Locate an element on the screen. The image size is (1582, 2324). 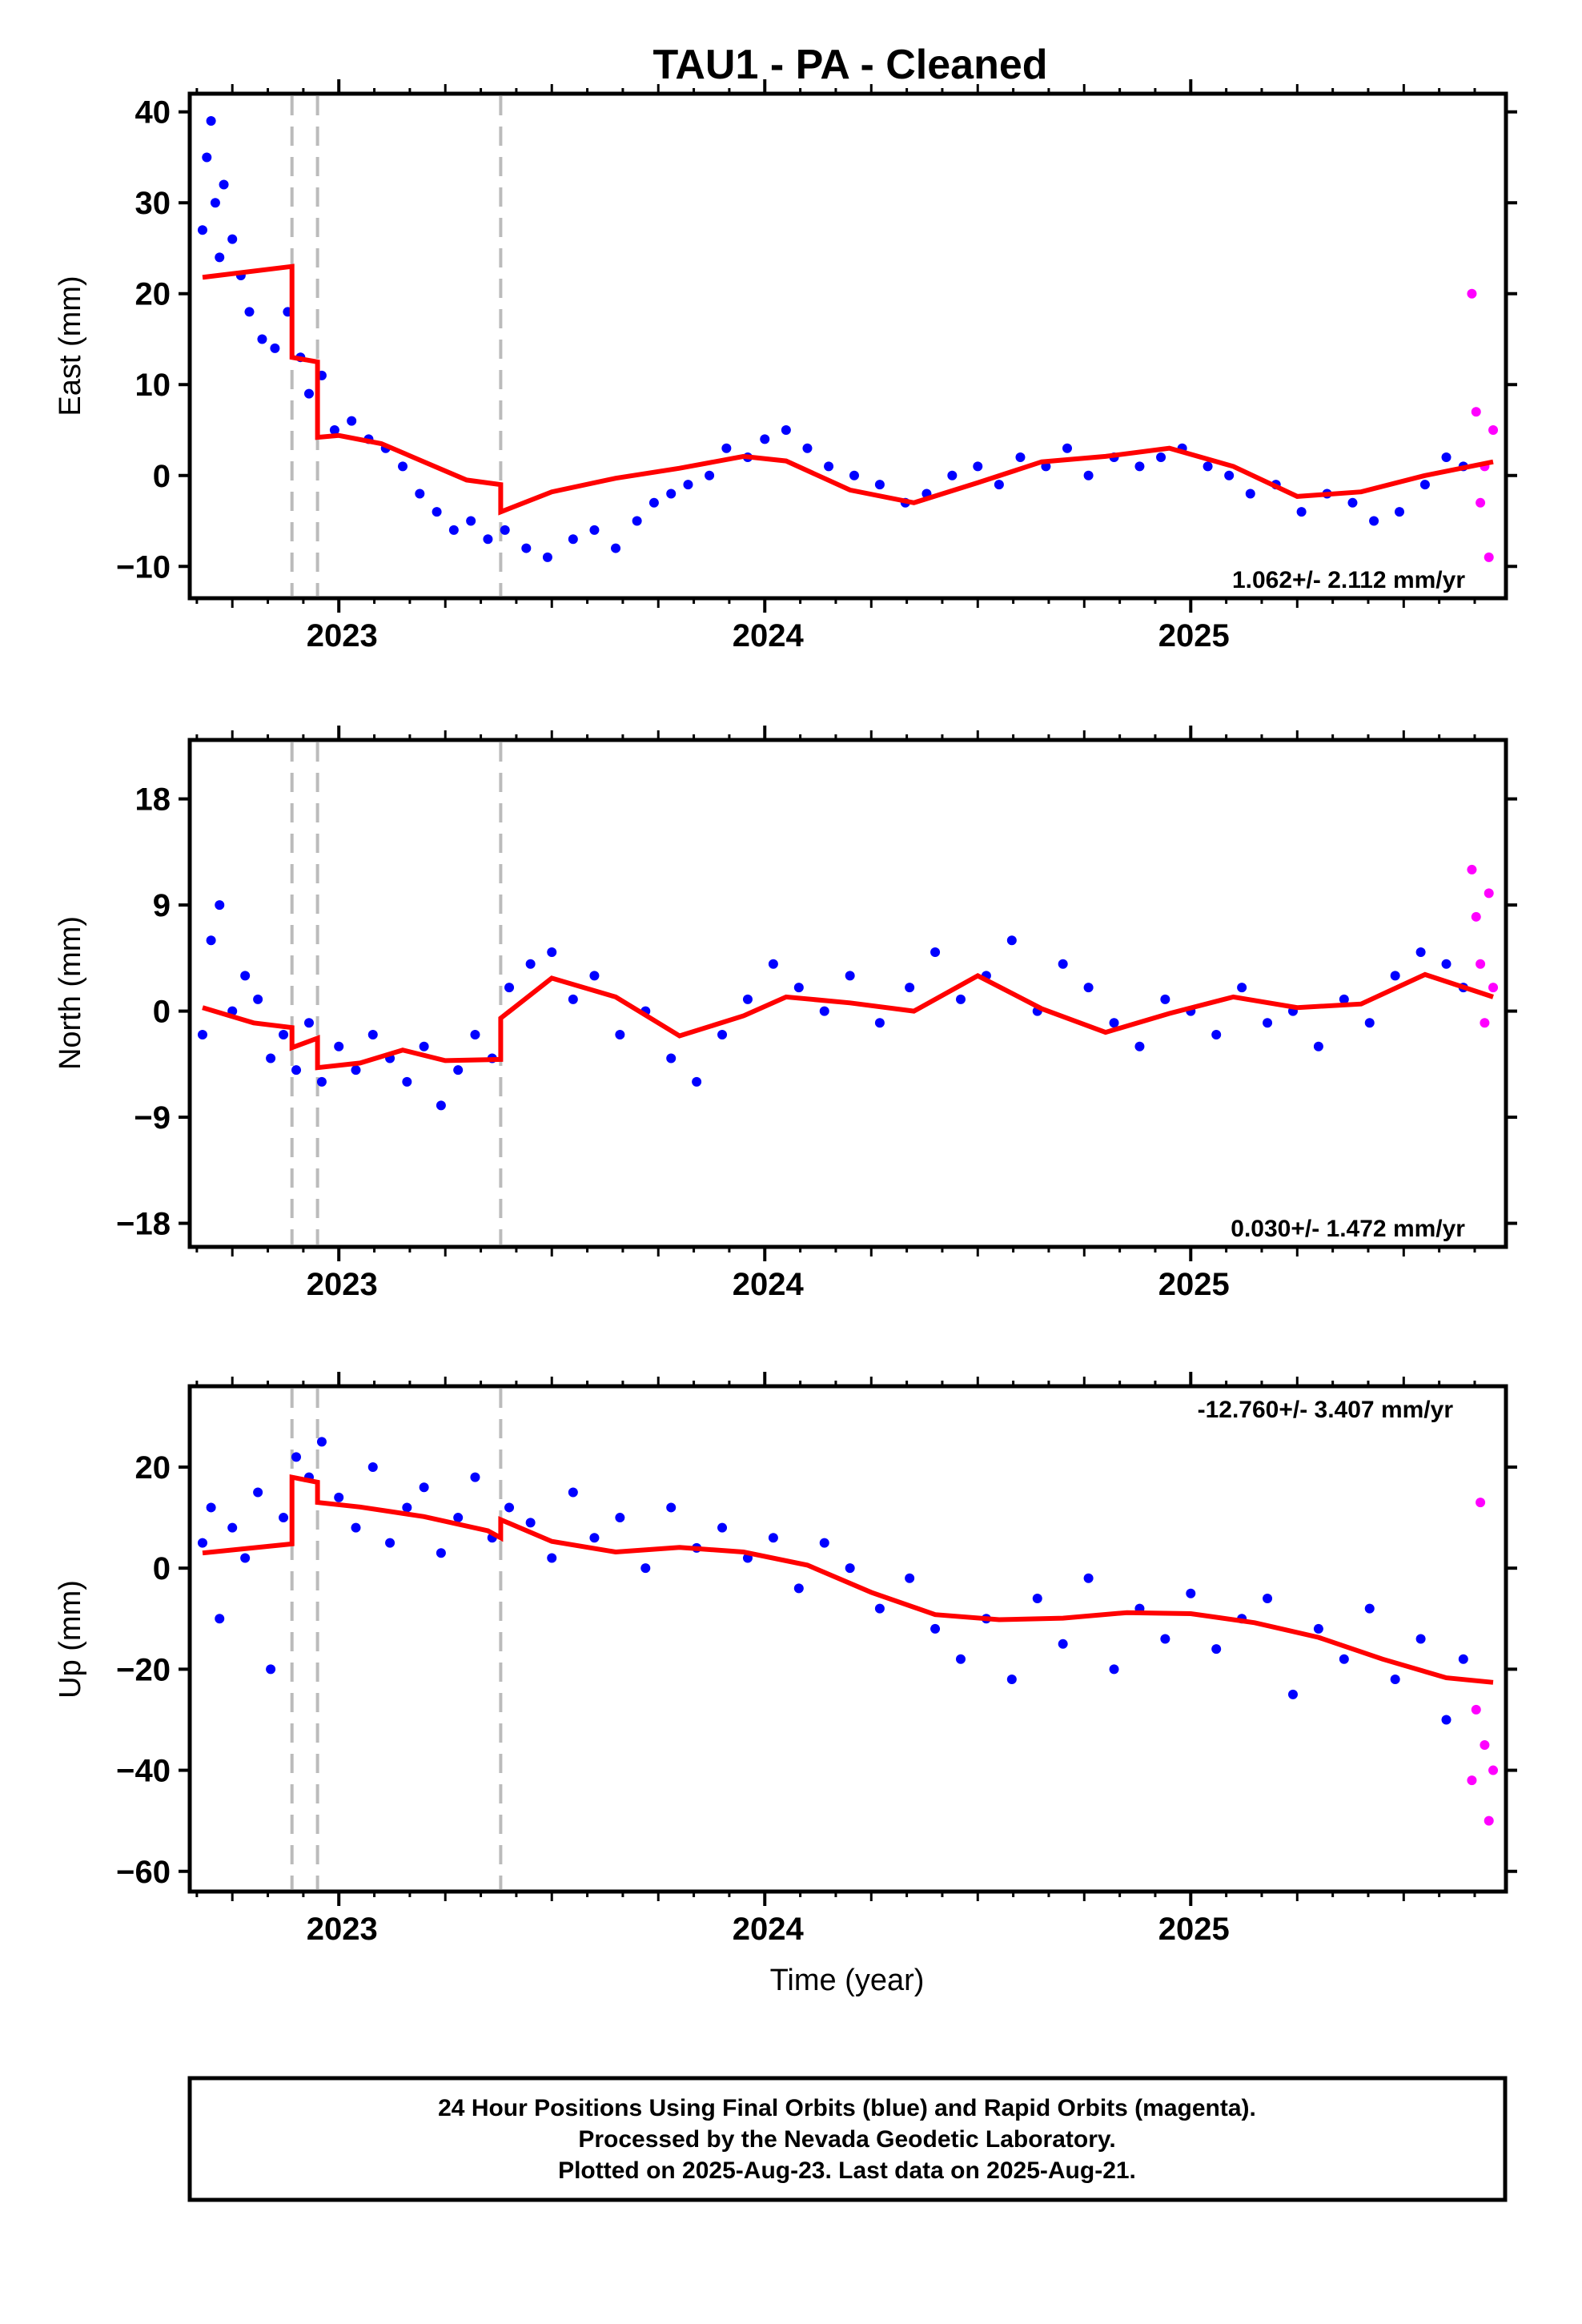
north-x-tick-label: 2025 is located at coordinates (1194, 1284).